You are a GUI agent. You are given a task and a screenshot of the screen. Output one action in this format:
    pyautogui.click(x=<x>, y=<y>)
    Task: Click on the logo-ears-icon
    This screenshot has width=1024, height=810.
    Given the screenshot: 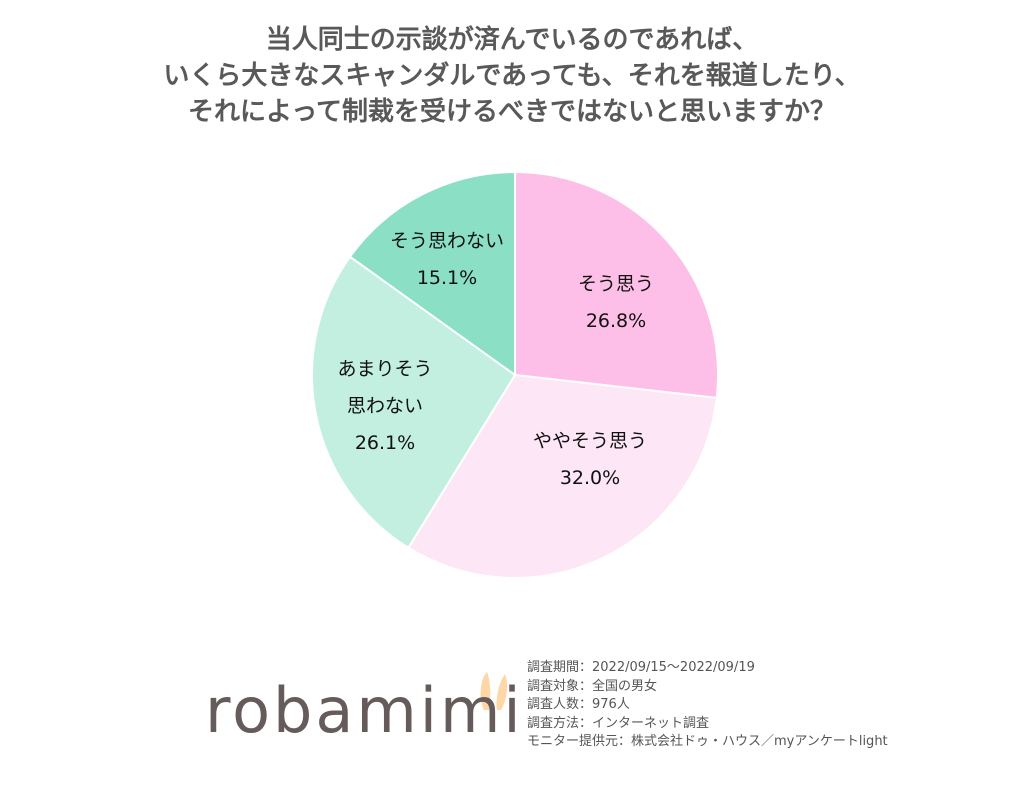 What is the action you would take?
    pyautogui.click(x=494, y=691)
    